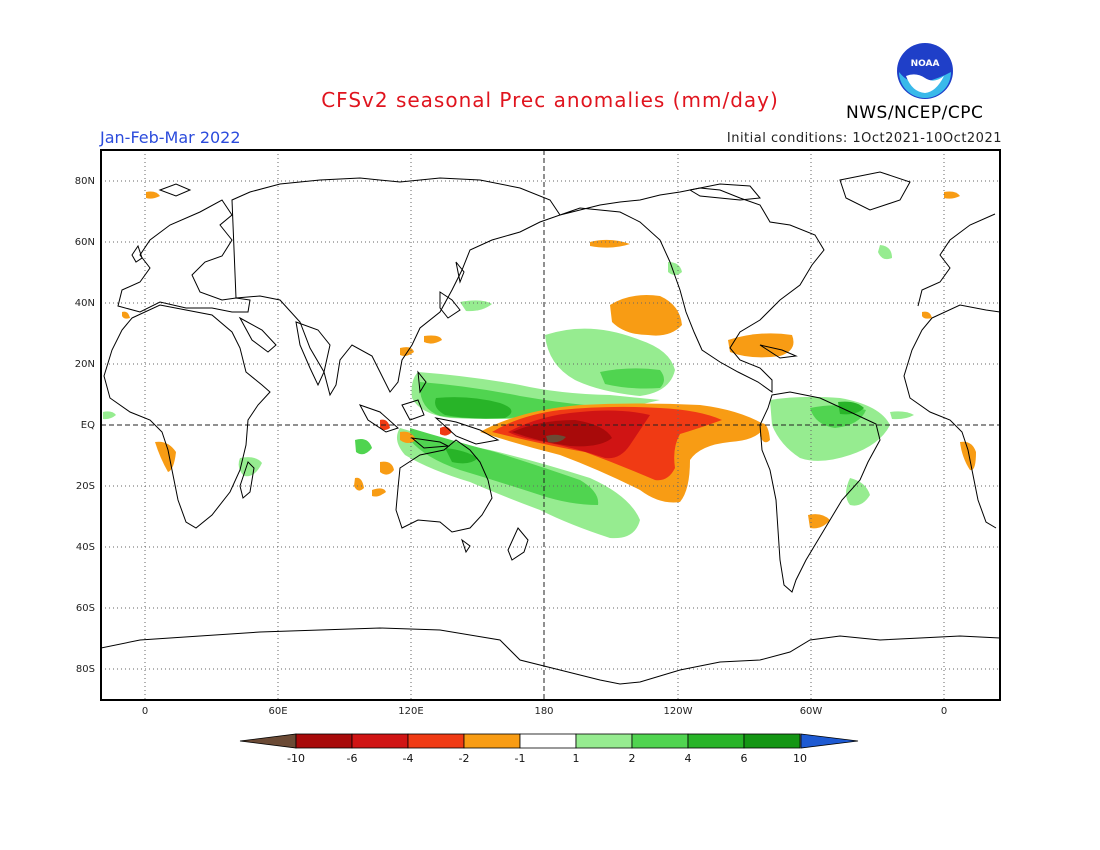 This screenshot has height=850, width=1100. Describe the element at coordinates (352, 758) in the screenshot. I see `colorbar-label: -6` at that location.